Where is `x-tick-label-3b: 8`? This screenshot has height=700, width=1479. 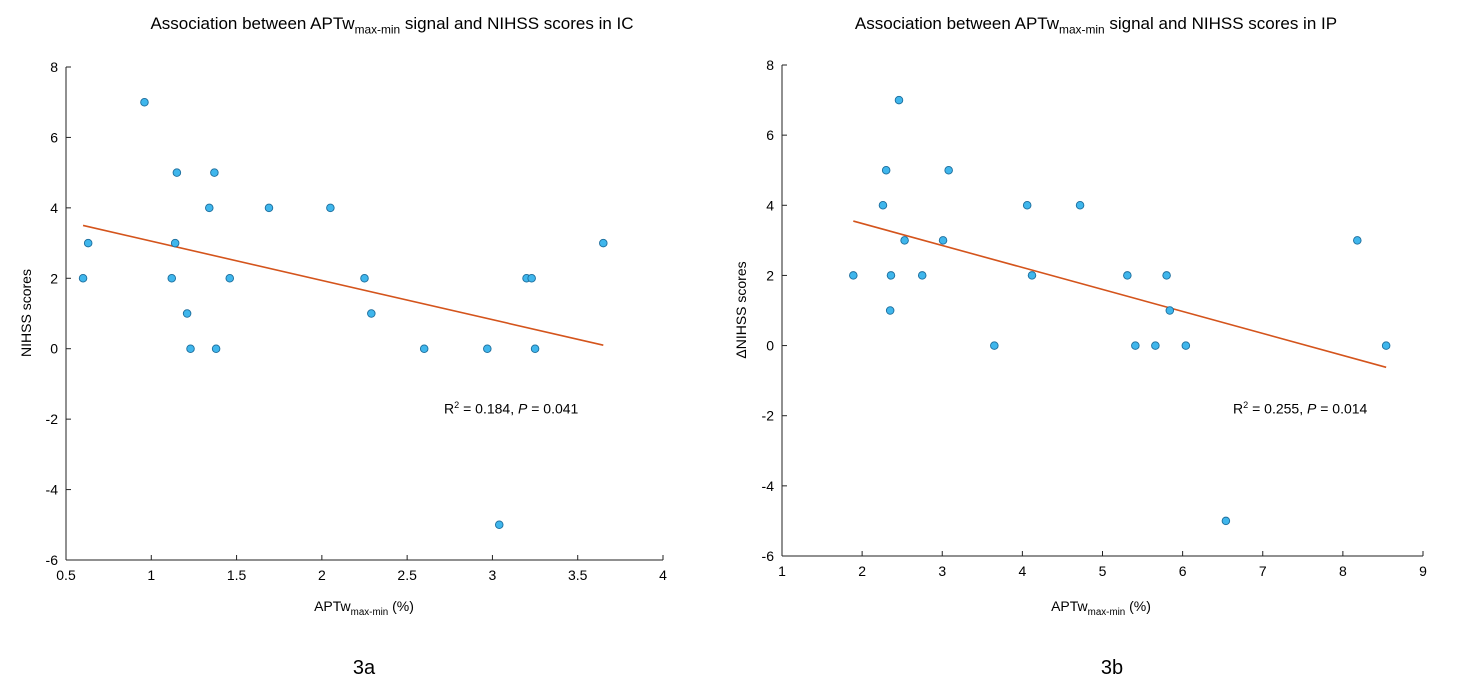 x-tick-label-3b: 8 is located at coordinates (1343, 571).